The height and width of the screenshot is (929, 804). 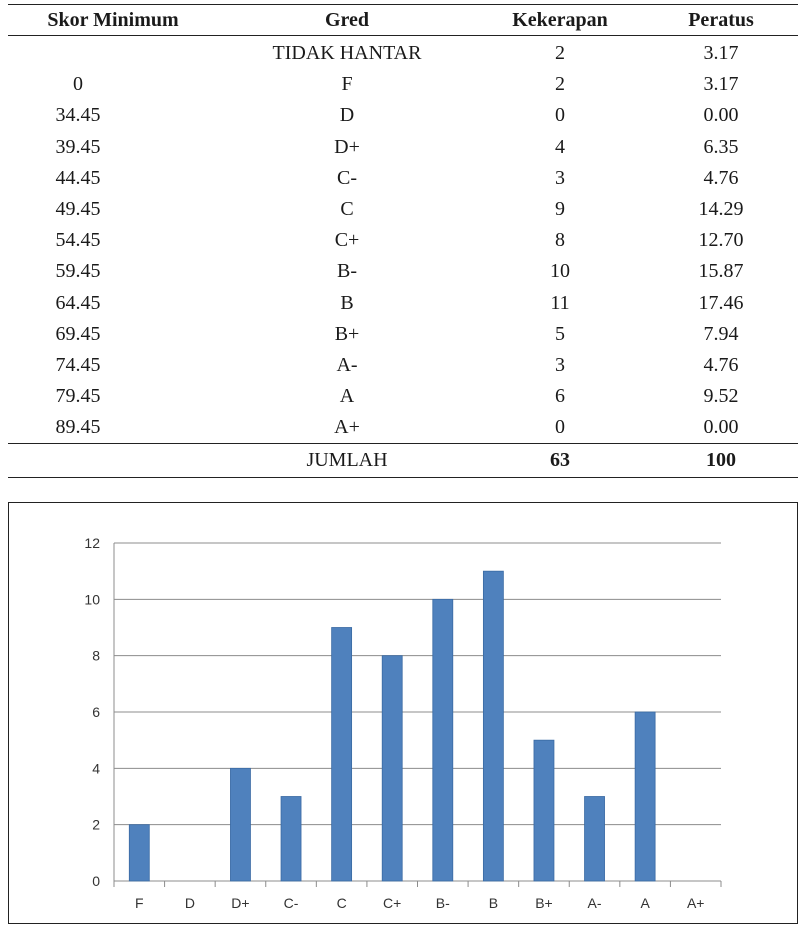 What do you see at coordinates (240, 824) in the screenshot?
I see `bar-D+` at bounding box center [240, 824].